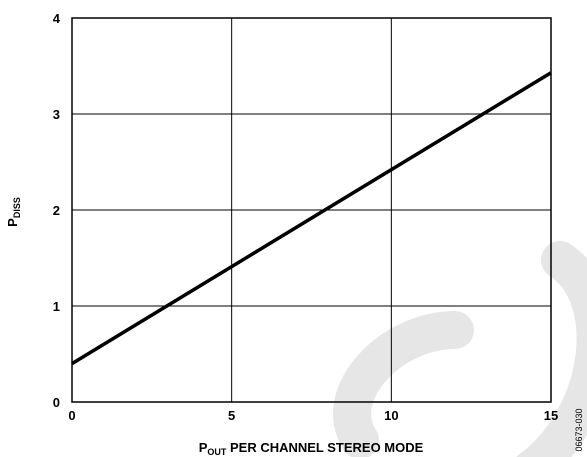  What do you see at coordinates (231, 415) in the screenshot?
I see `x-tick-label: 5` at bounding box center [231, 415].